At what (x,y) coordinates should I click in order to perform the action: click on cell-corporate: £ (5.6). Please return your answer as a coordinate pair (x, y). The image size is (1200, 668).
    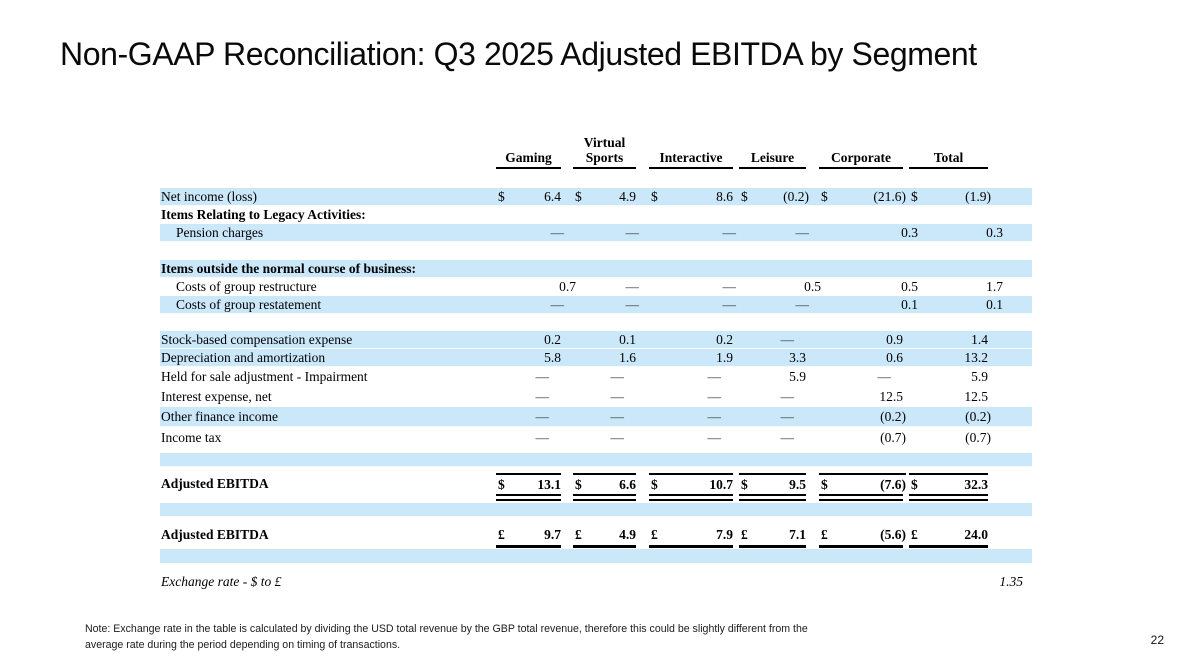
    Looking at the image, I should click on (863, 535).